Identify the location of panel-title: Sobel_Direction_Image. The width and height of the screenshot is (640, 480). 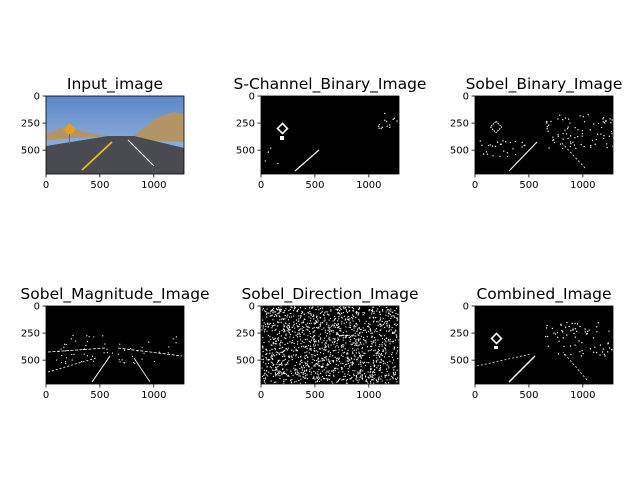
(329, 294).